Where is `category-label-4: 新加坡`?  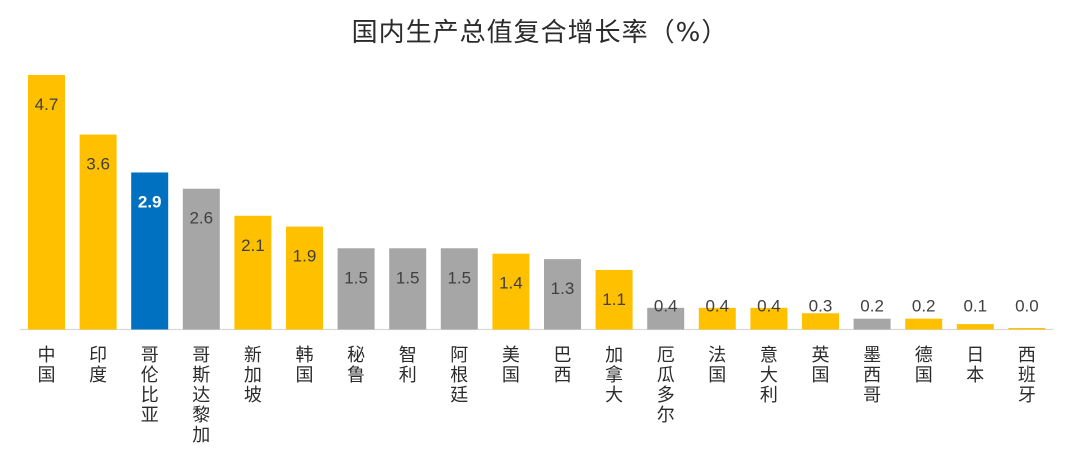
category-label-4: 新加坡 is located at coordinates (253, 375).